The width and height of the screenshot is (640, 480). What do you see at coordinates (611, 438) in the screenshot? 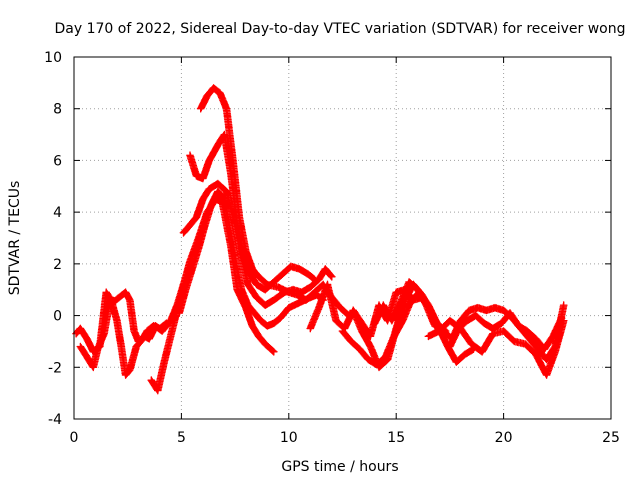
I see `x-tick-label: 25` at bounding box center [611, 438].